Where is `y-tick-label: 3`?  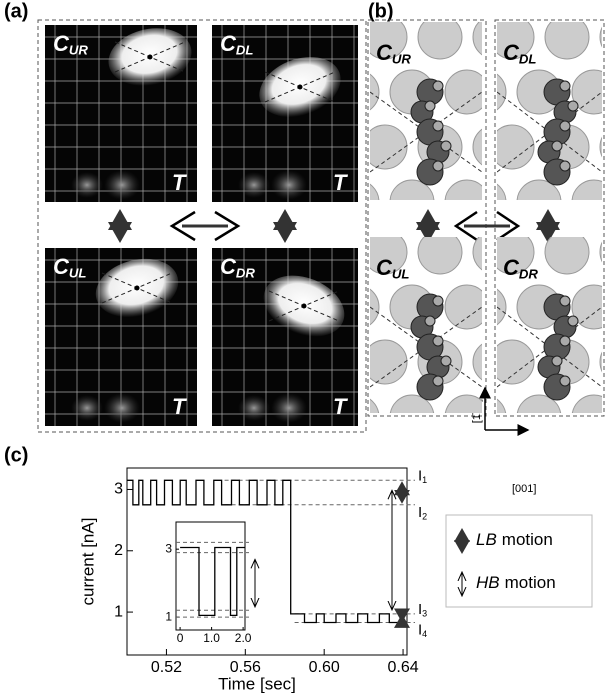 y-tick-label: 3 is located at coordinates (168, 548).